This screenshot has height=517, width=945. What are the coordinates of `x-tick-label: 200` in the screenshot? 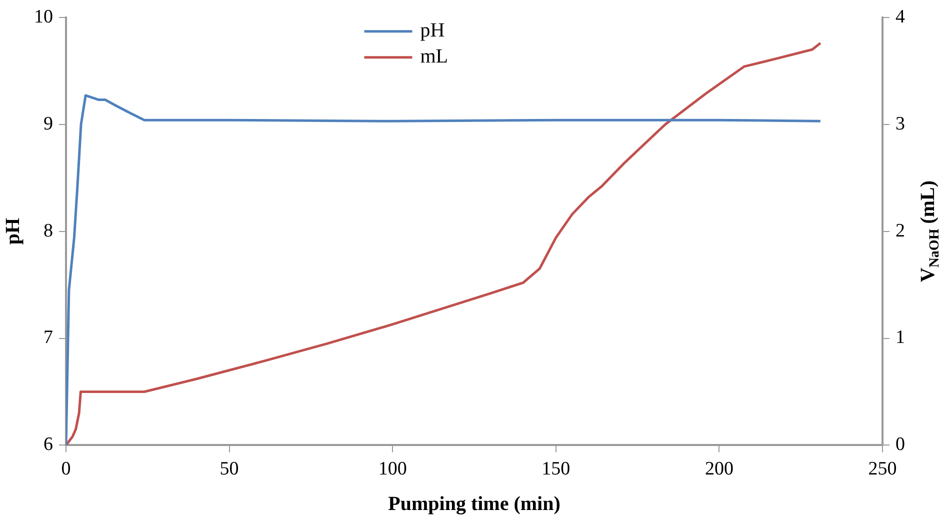 It's located at (719, 469).